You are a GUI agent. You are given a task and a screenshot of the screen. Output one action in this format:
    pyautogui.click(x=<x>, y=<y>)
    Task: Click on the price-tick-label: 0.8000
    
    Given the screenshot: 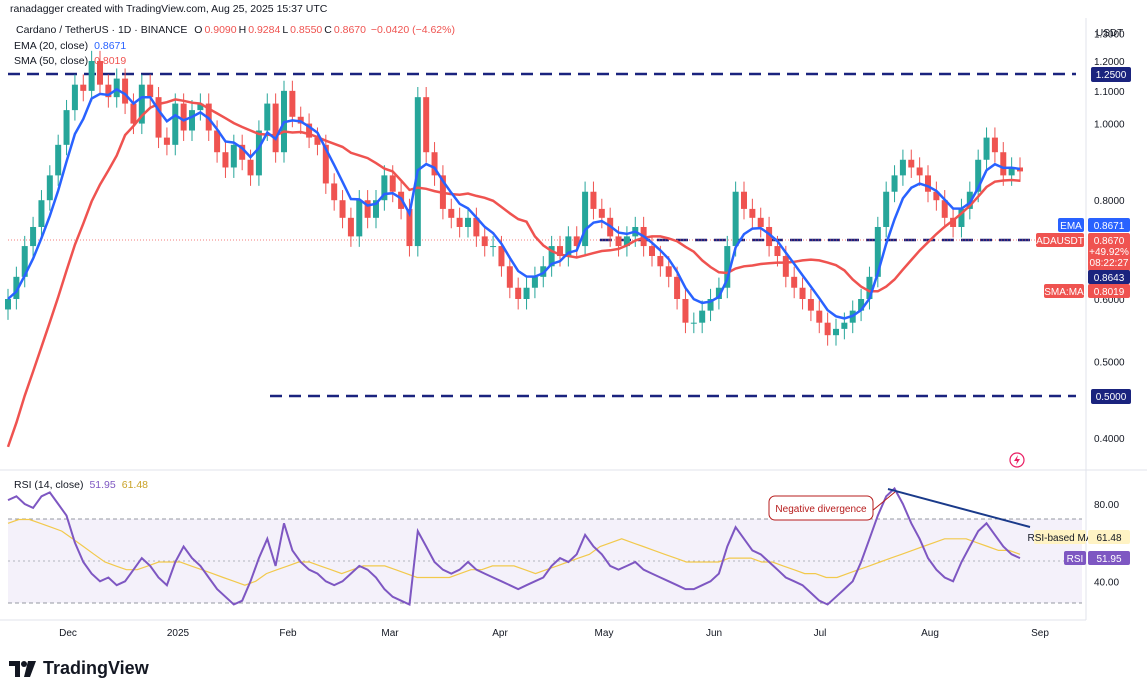 What is the action you would take?
    pyautogui.click(x=1109, y=201)
    